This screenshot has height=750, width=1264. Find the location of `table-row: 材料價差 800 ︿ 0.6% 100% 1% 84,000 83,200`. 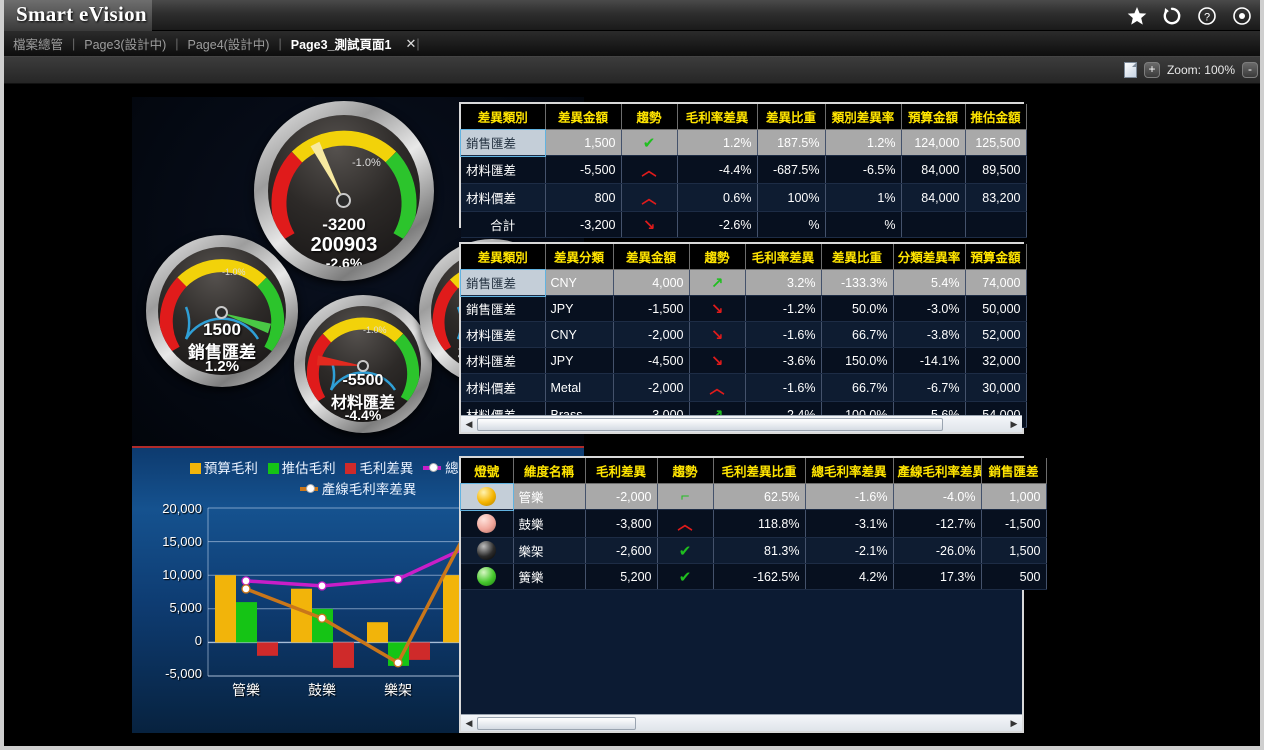

table-row: 材料價差 800 ︿ 0.6% 100% 1% 84,000 83,200 is located at coordinates (744, 197).